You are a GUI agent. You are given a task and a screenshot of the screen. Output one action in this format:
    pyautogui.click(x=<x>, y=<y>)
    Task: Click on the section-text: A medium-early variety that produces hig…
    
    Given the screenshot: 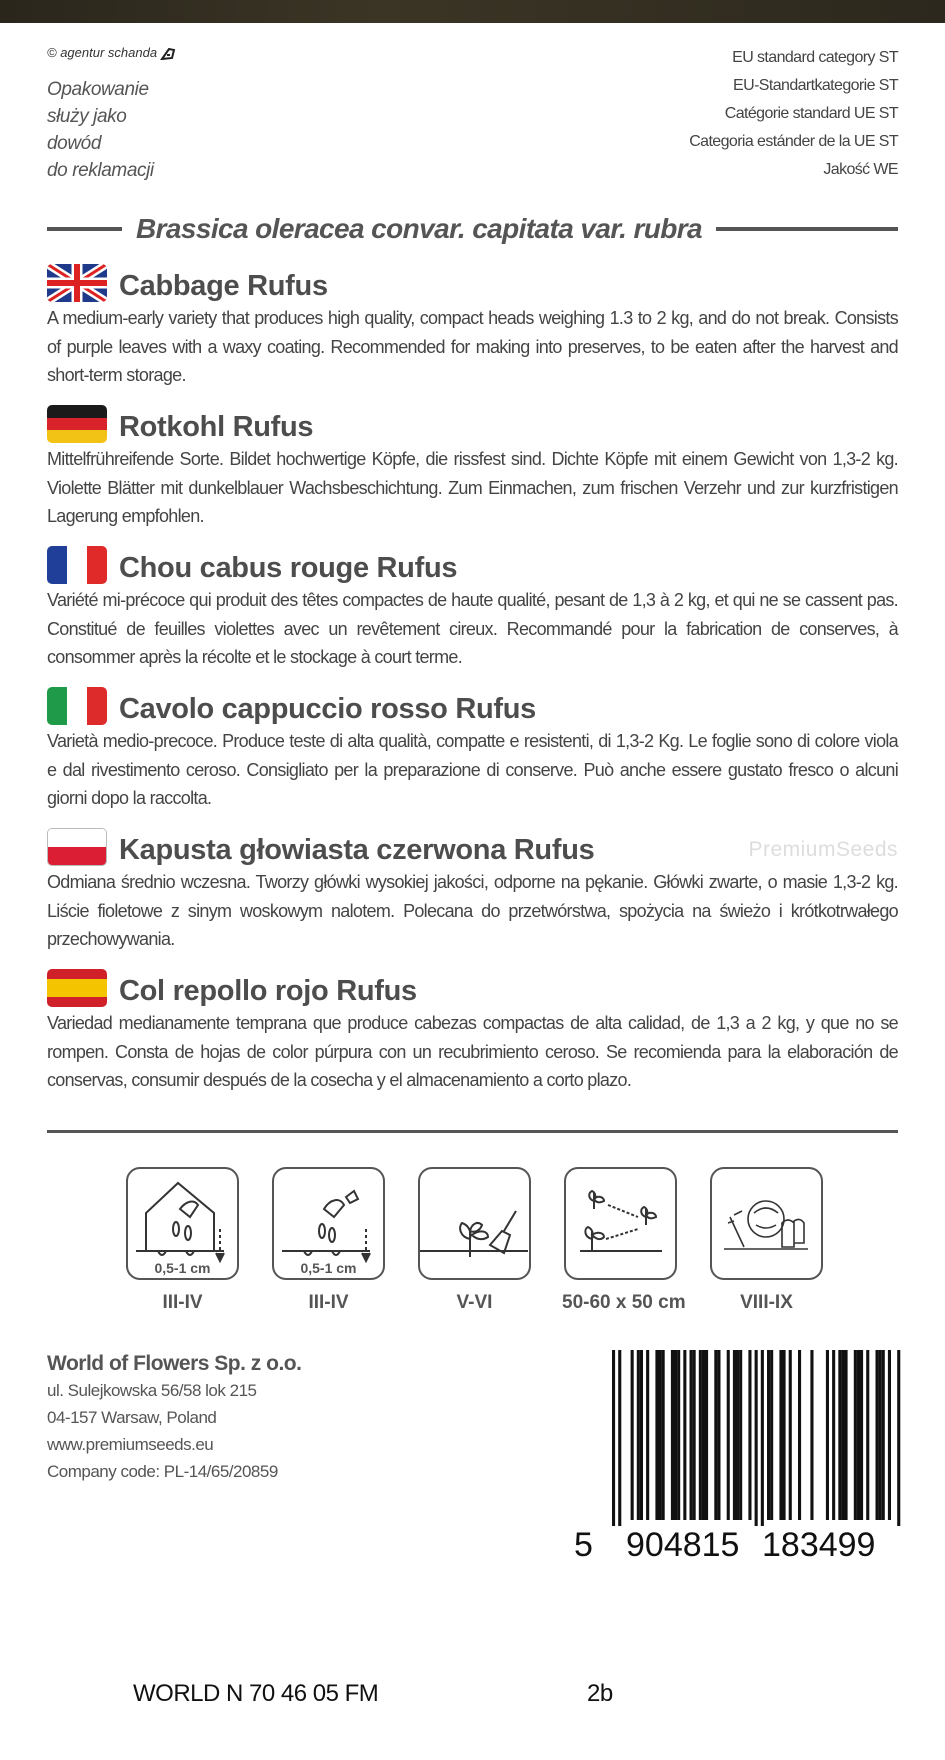 What is the action you would take?
    pyautogui.click(x=473, y=346)
    